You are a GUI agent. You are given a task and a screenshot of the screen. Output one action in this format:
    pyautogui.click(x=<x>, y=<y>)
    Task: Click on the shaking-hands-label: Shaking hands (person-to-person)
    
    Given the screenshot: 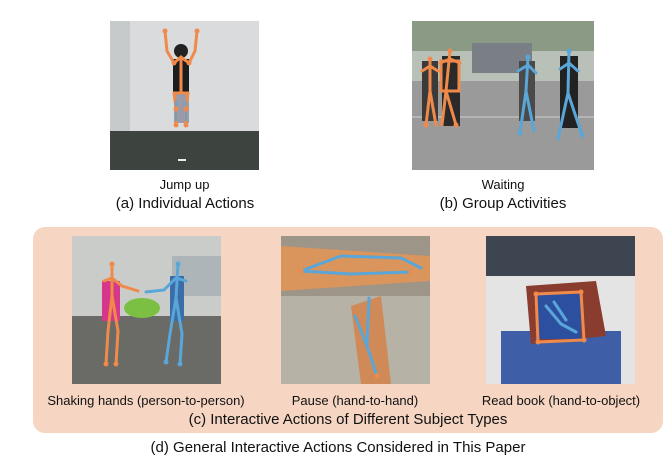 What is the action you would take?
    pyautogui.click(x=146, y=400)
    